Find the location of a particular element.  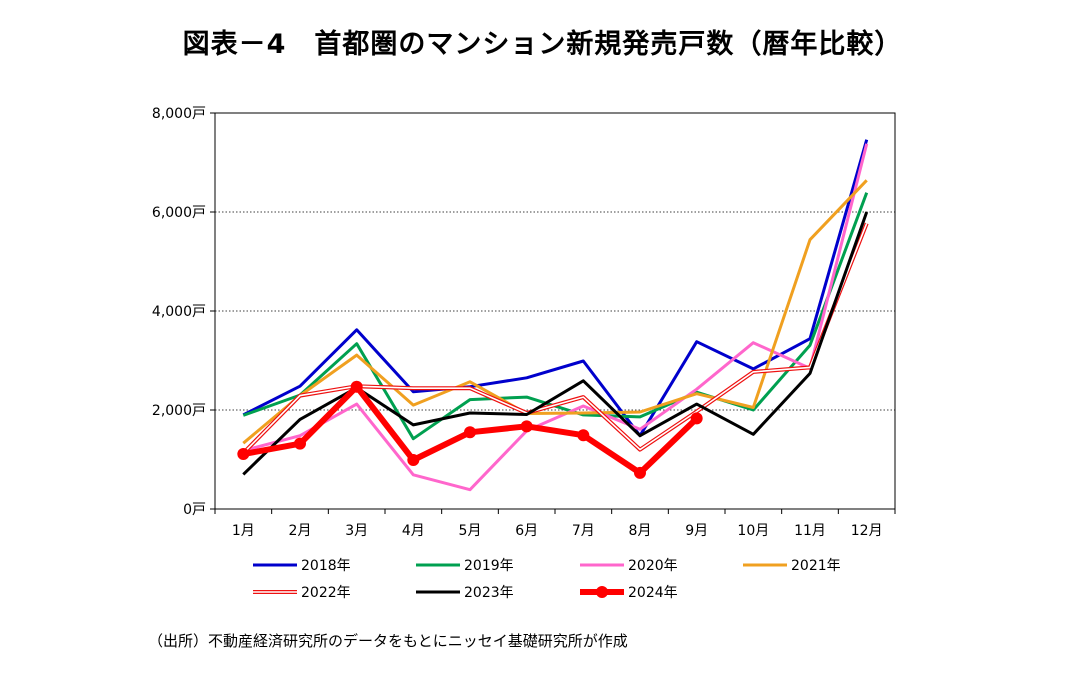

y-tick-label: 2,000戸 is located at coordinates (179, 411).